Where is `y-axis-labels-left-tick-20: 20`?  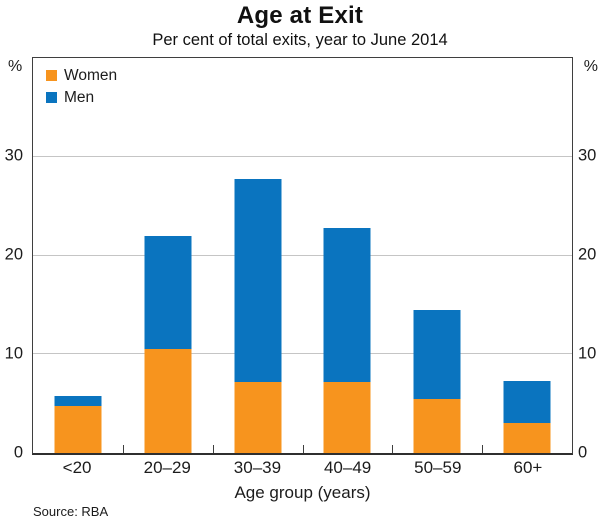
y-axis-labels-left-tick-20: 20 is located at coordinates (13, 254).